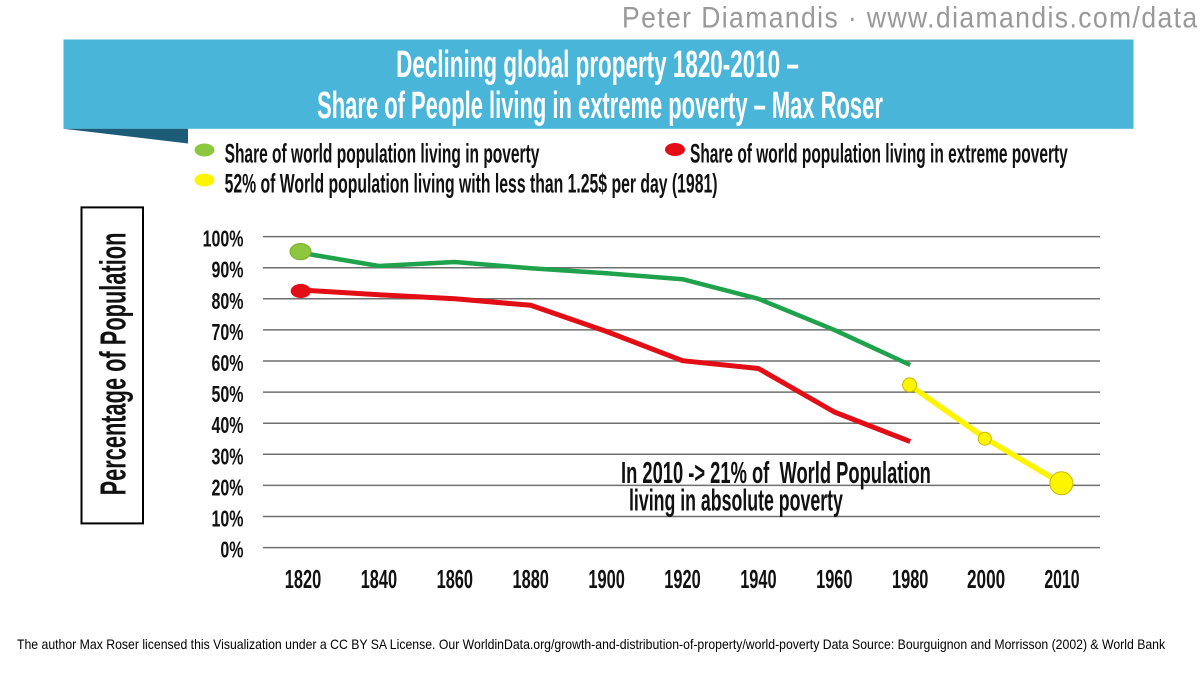 The width and height of the screenshot is (1200, 675). What do you see at coordinates (228, 395) in the screenshot?
I see `svg-text: 50%` at bounding box center [228, 395].